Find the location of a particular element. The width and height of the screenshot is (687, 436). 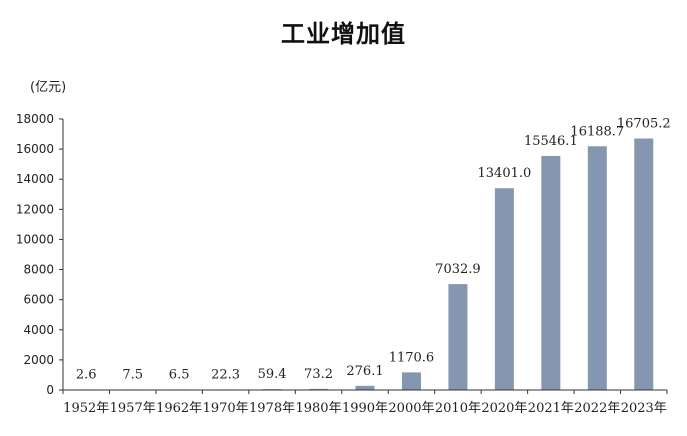

y-tick-label: 18000 is located at coordinates (35, 119).